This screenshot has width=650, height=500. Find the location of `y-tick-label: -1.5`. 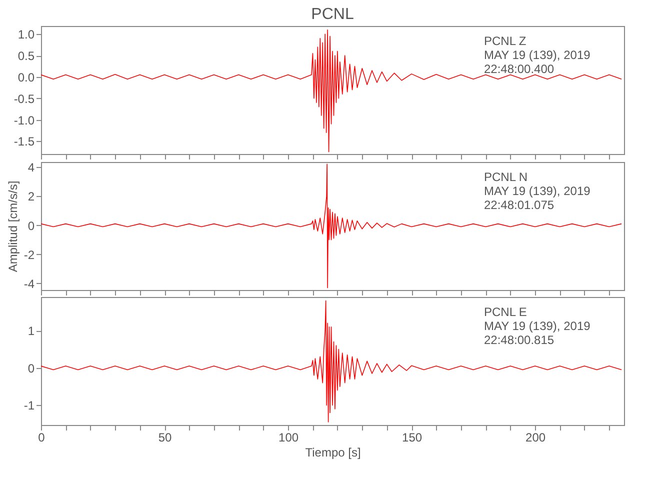

y-tick-label: -1.5 is located at coordinates (24, 141).